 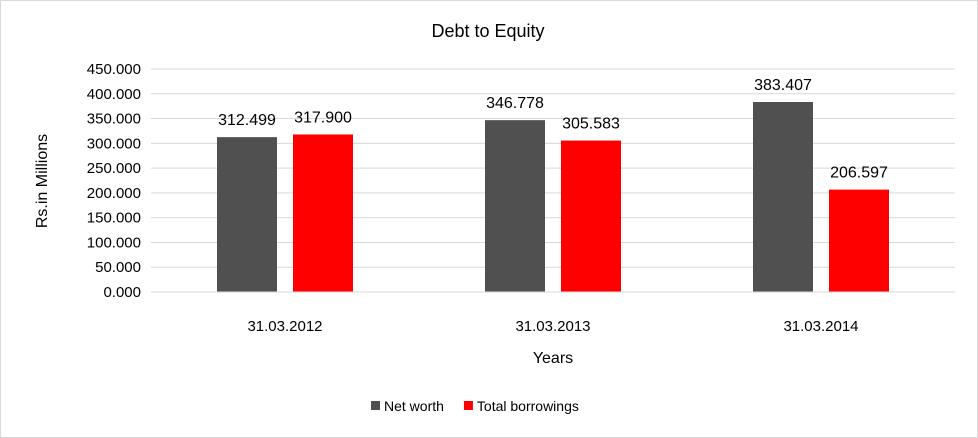 I want to click on y-tick-label: 100.000, so click(x=114, y=242).